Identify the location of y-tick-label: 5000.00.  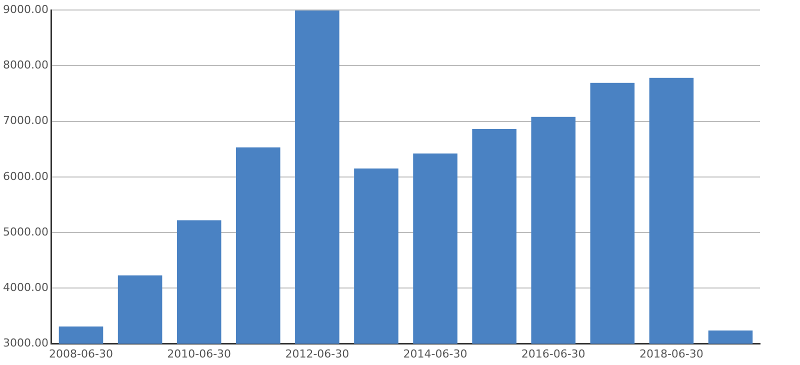
(25, 231).